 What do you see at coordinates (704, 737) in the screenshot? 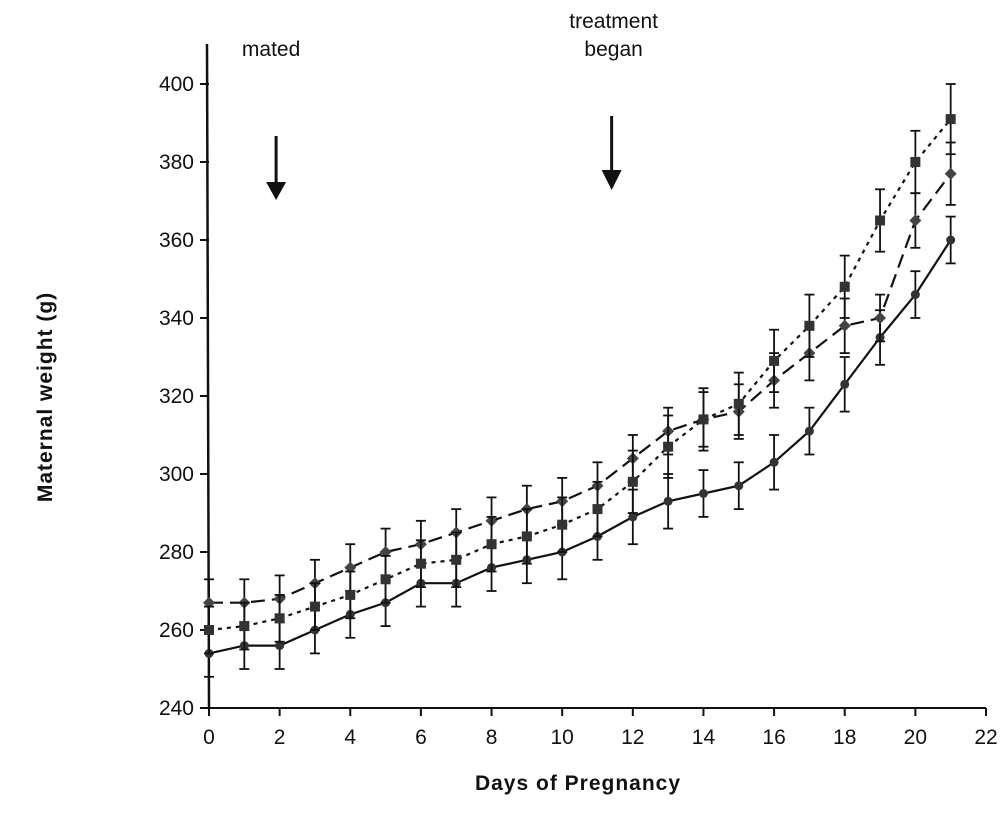
I see `x-tick-label: 14` at bounding box center [704, 737].